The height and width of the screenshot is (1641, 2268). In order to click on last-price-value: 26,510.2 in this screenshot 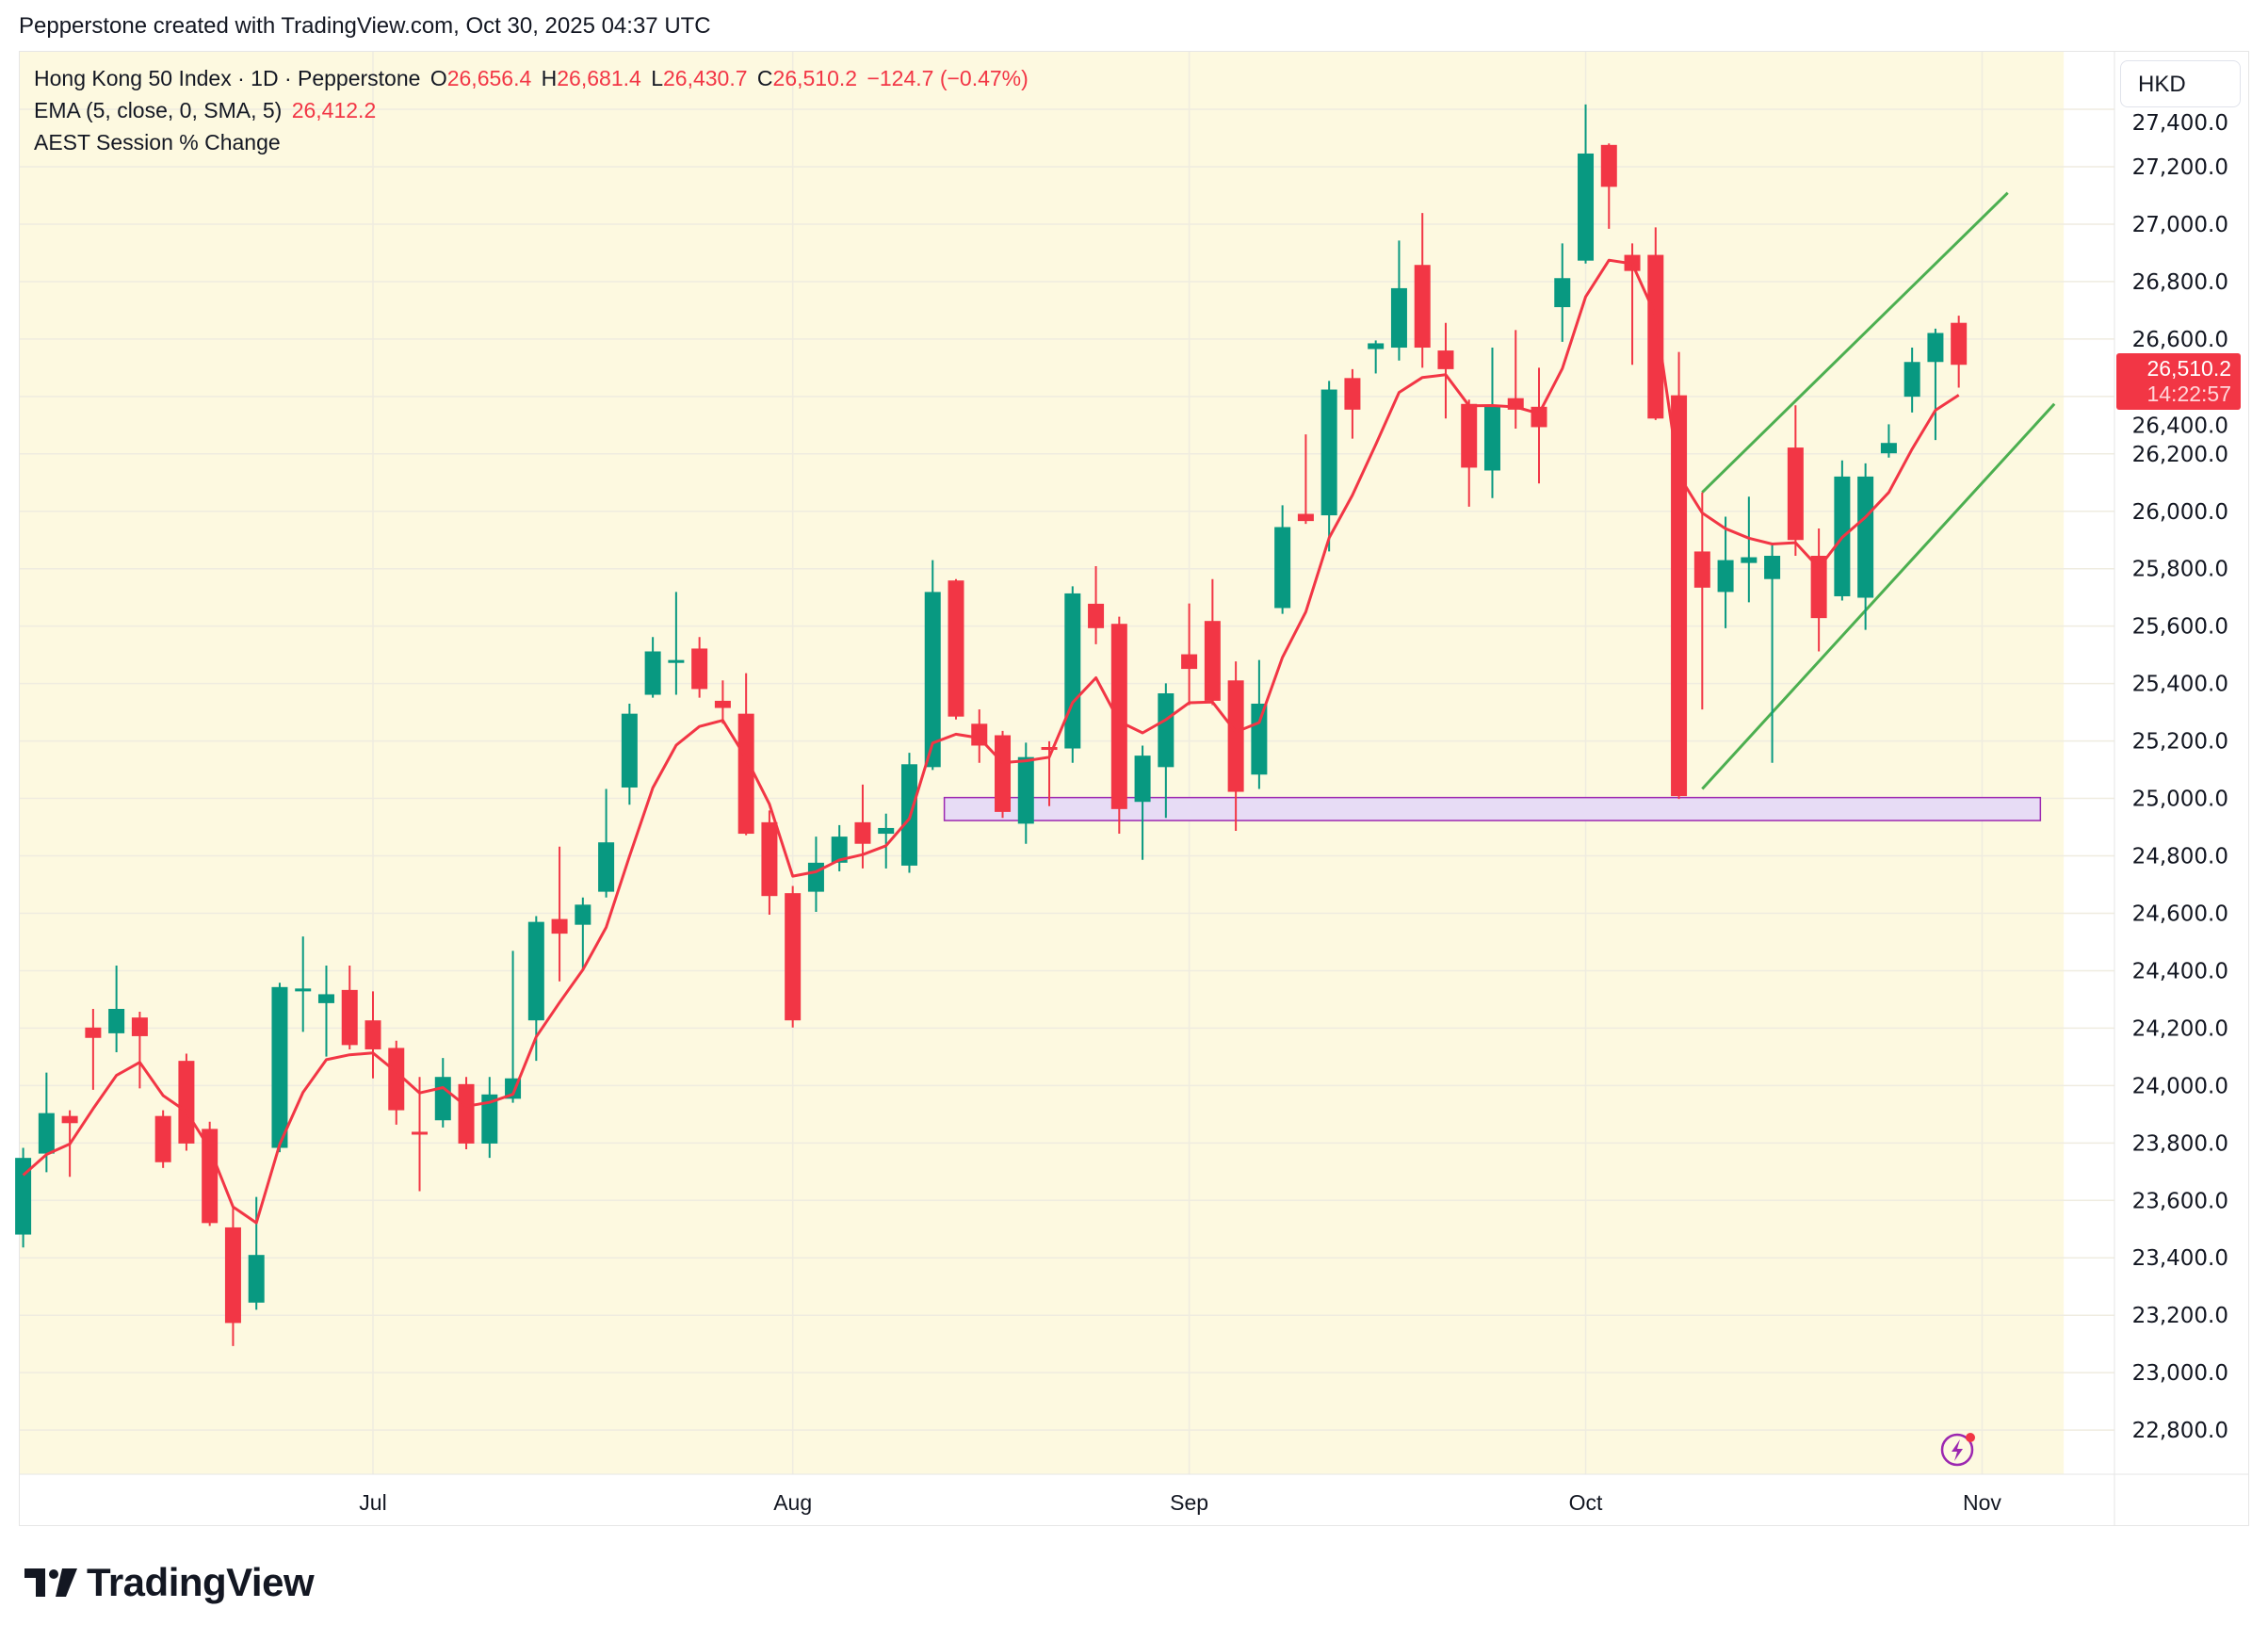, I will do `click(2188, 369)`.